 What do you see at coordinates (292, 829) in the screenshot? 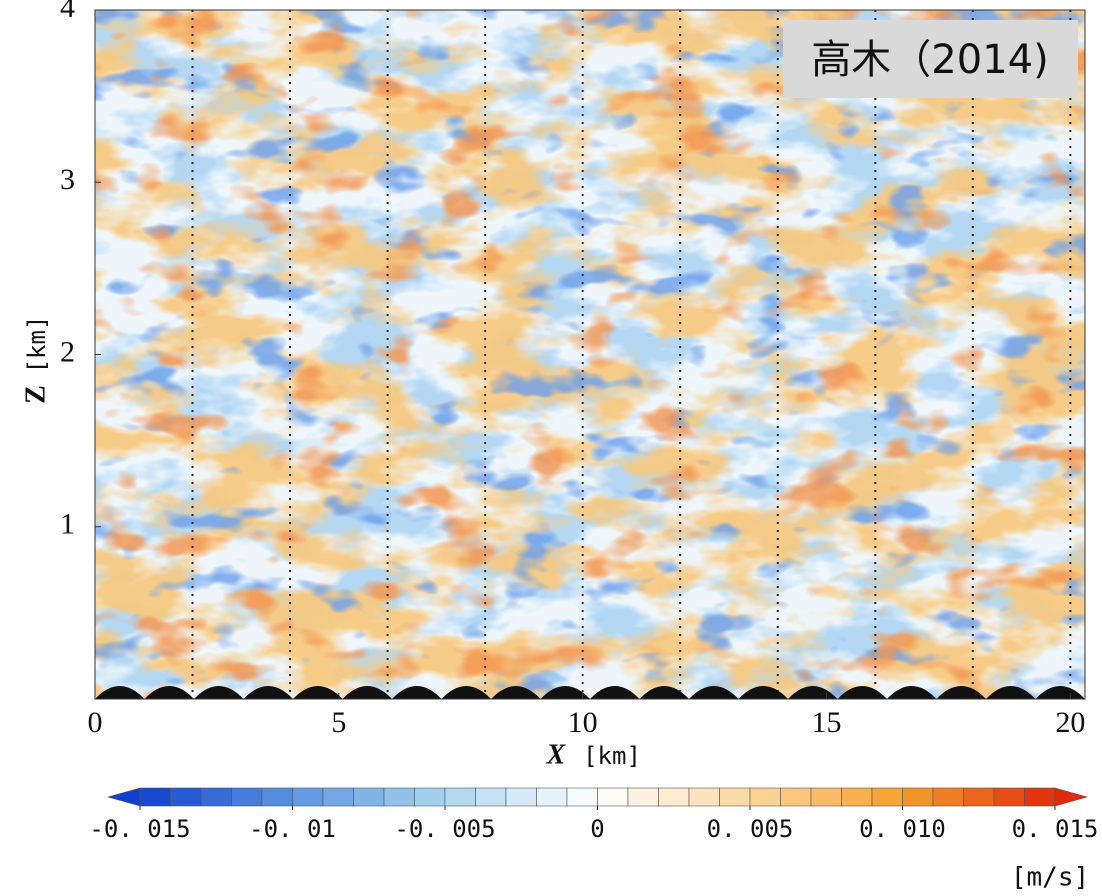
I see `colorbar-tick-label: -0. 01` at bounding box center [292, 829].